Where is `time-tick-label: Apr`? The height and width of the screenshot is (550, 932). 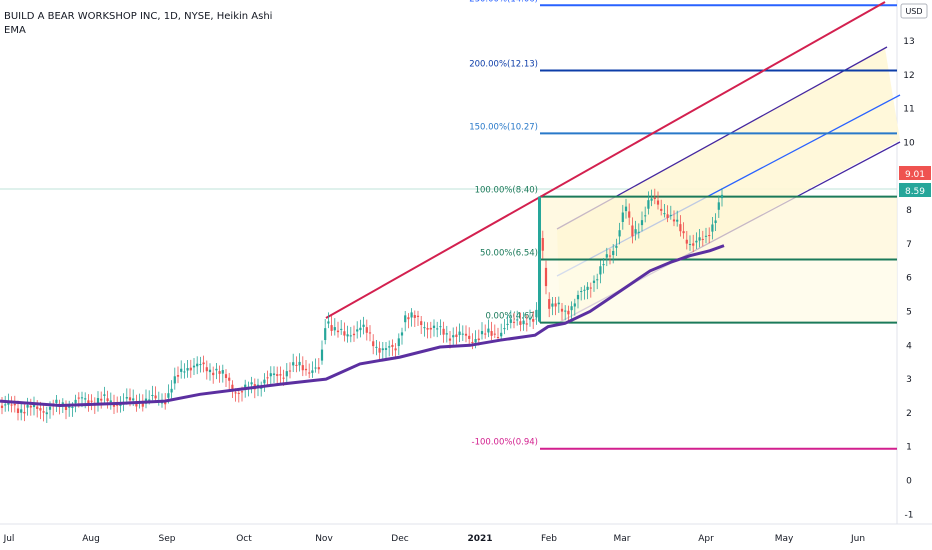 time-tick-label: Apr is located at coordinates (706, 539).